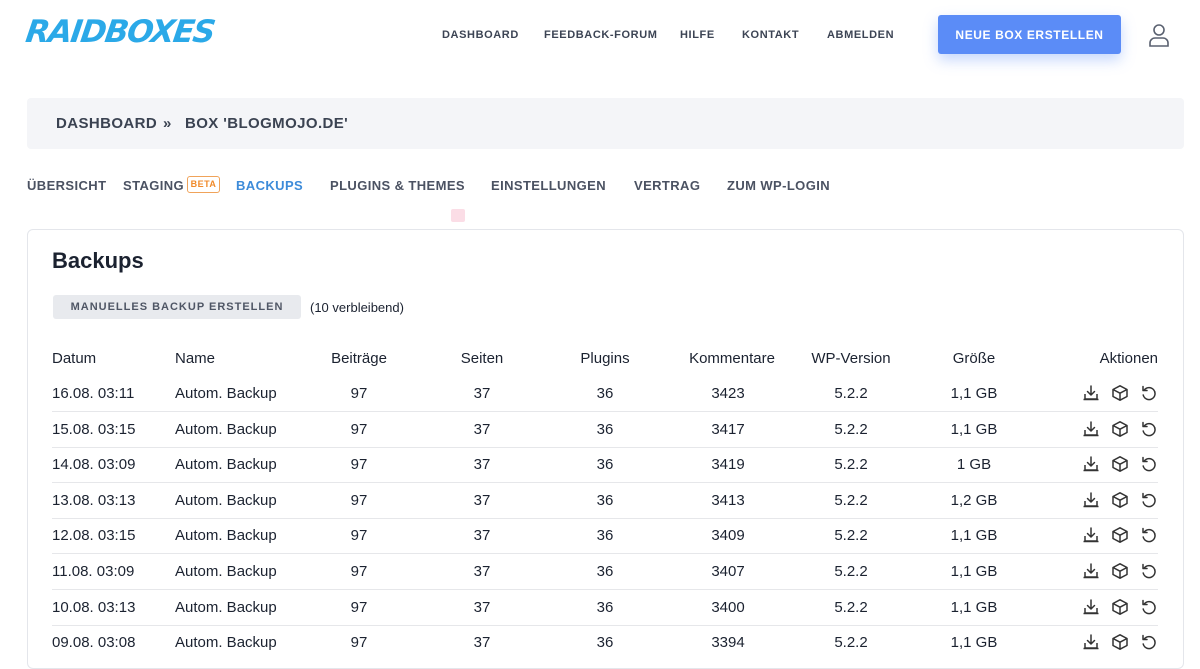  I want to click on tab-staging: STAGING, so click(154, 185).